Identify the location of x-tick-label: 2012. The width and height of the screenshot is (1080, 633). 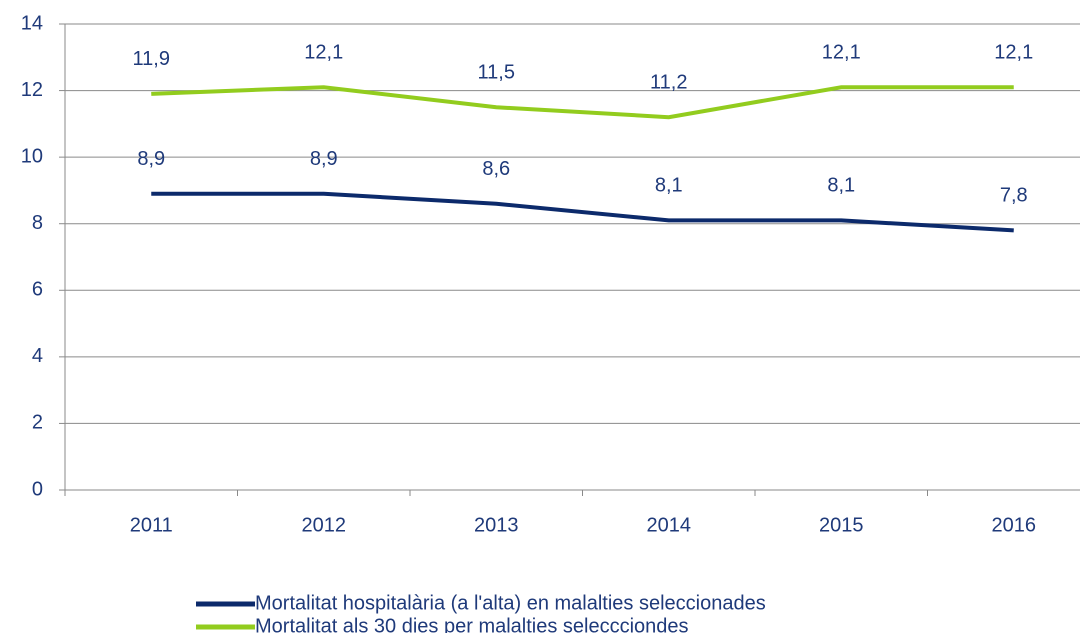
(324, 525).